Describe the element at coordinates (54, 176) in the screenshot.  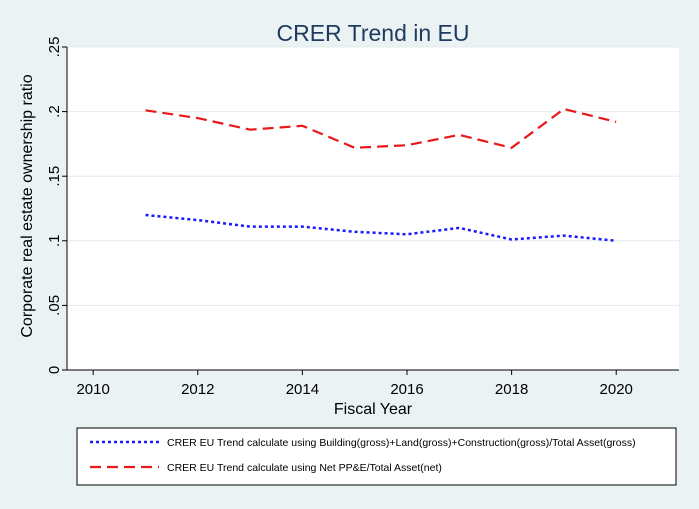
I see `y-tick-label: .15` at that location.